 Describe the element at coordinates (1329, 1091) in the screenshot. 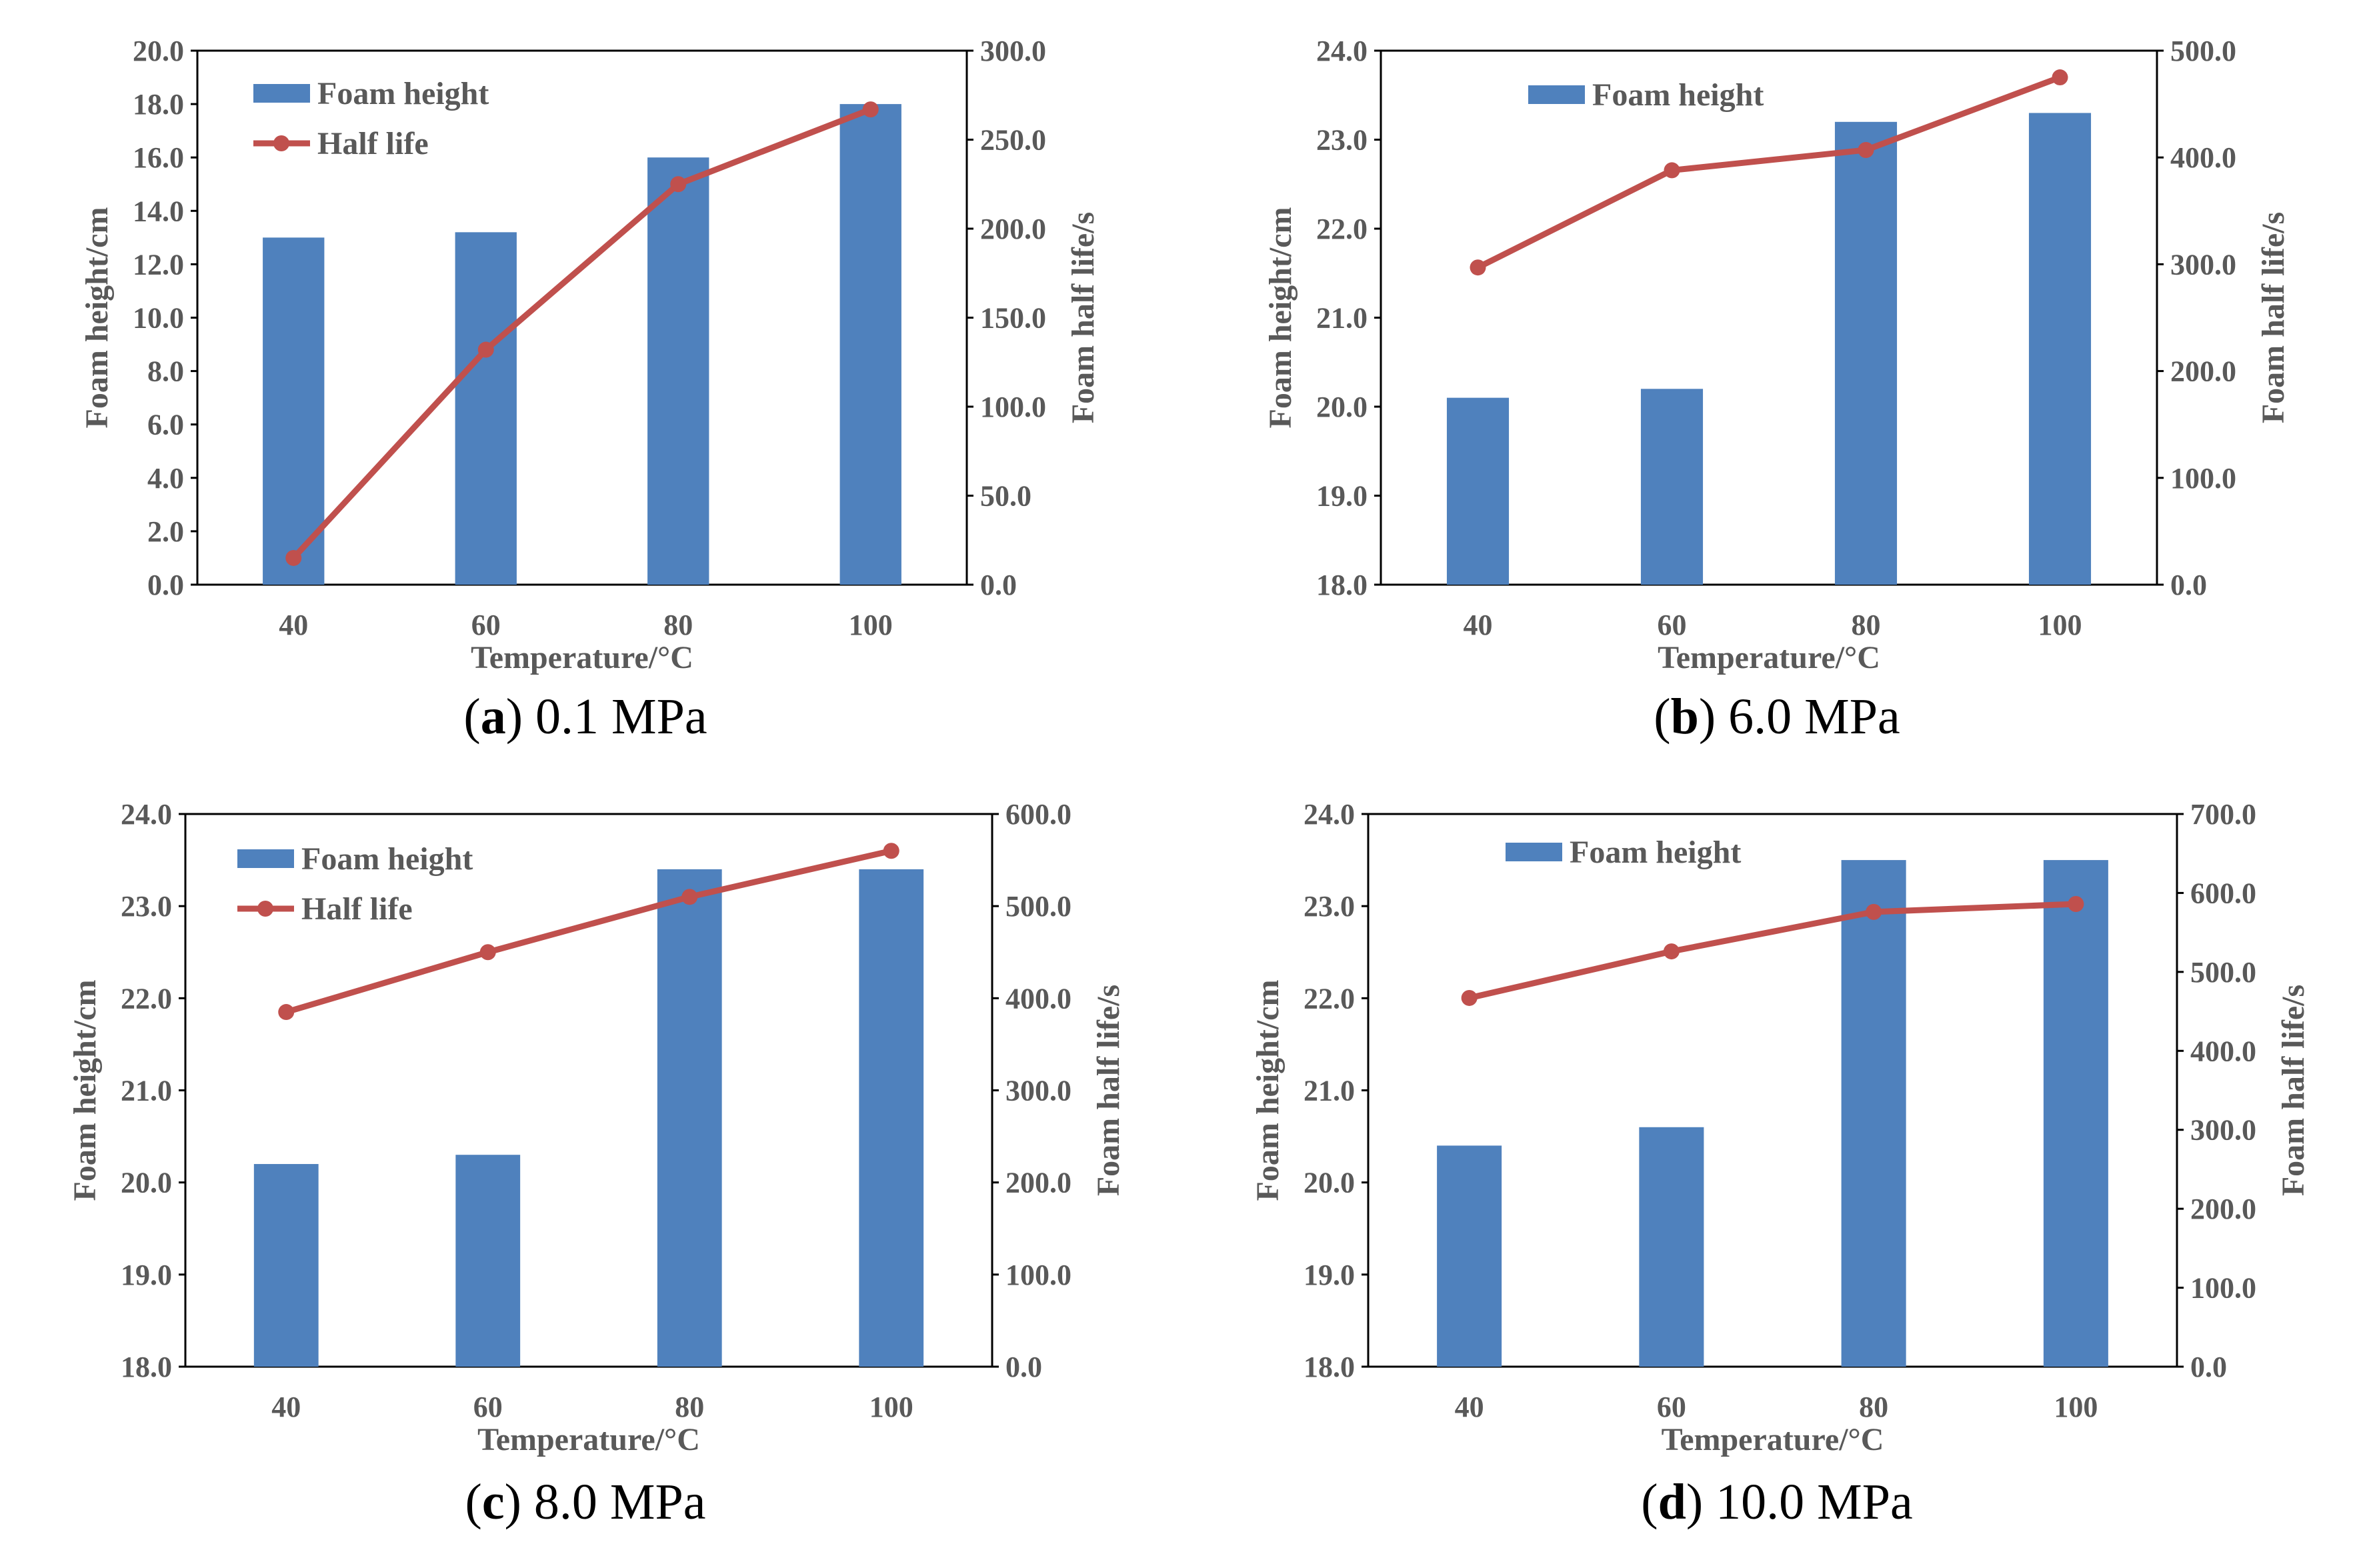

I see `left-axis-tick-label: 21.0` at that location.